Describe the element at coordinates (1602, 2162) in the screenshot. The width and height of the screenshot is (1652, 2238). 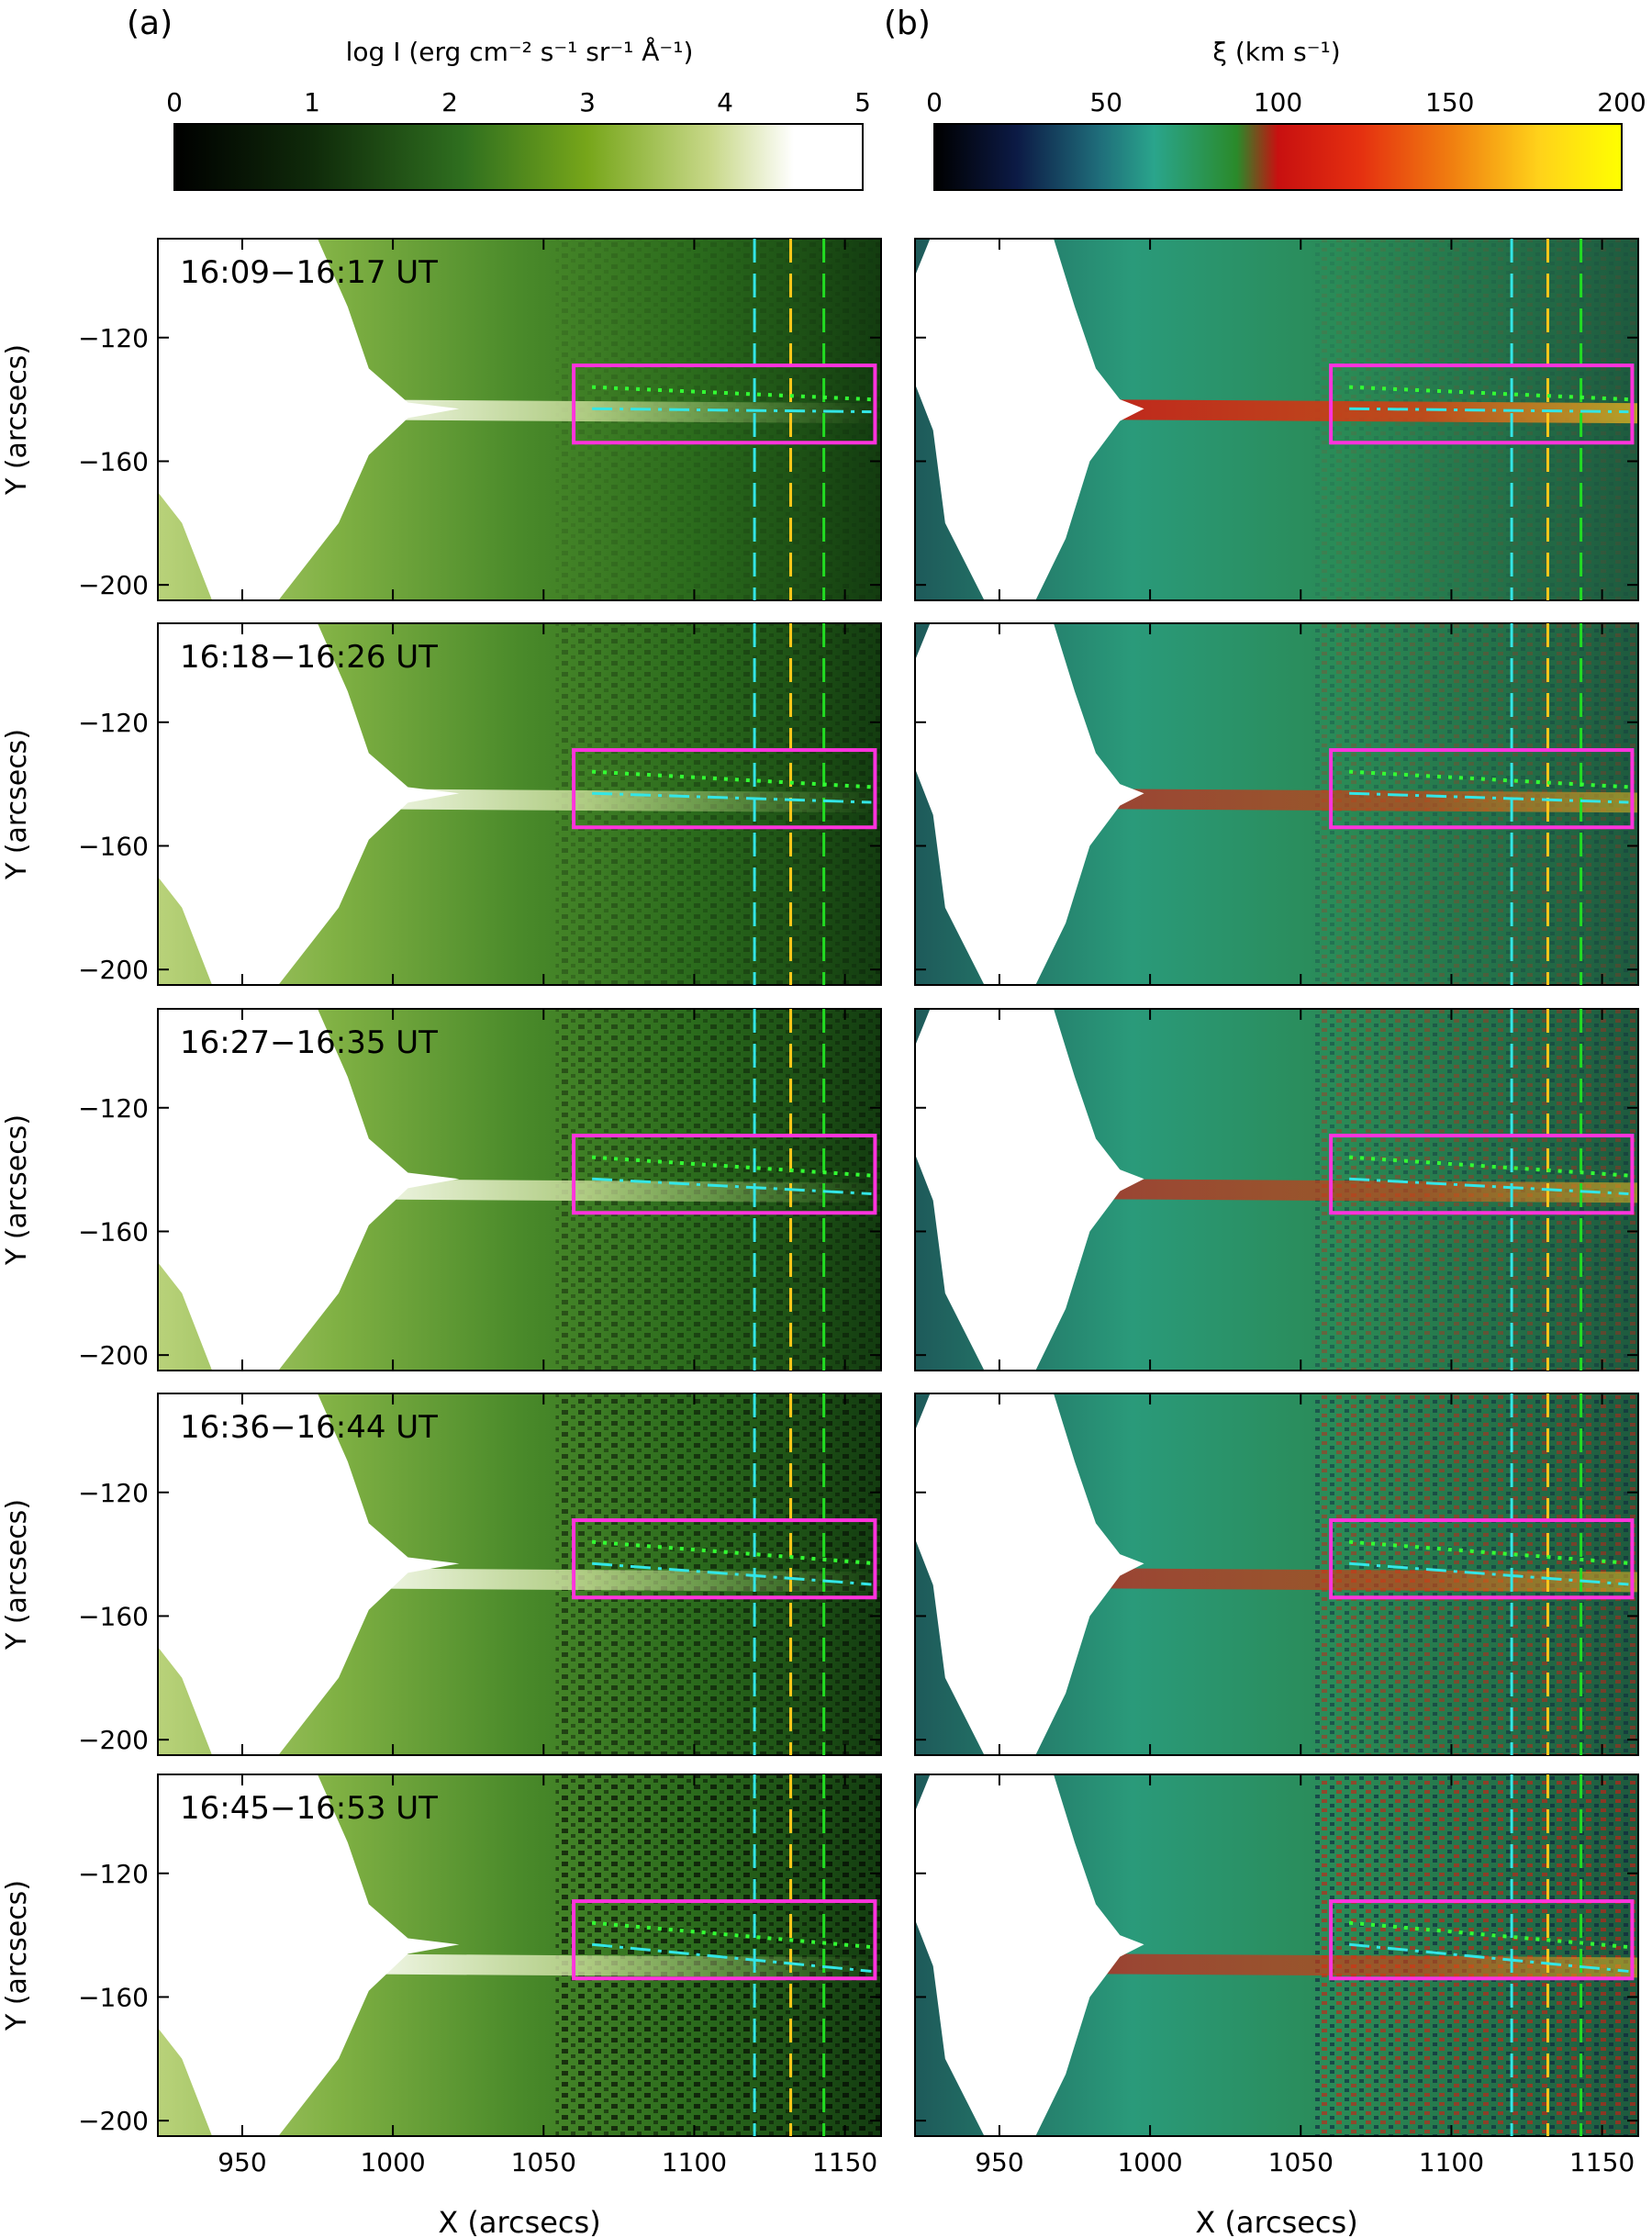
I see `x-tick-label: 1150` at that location.